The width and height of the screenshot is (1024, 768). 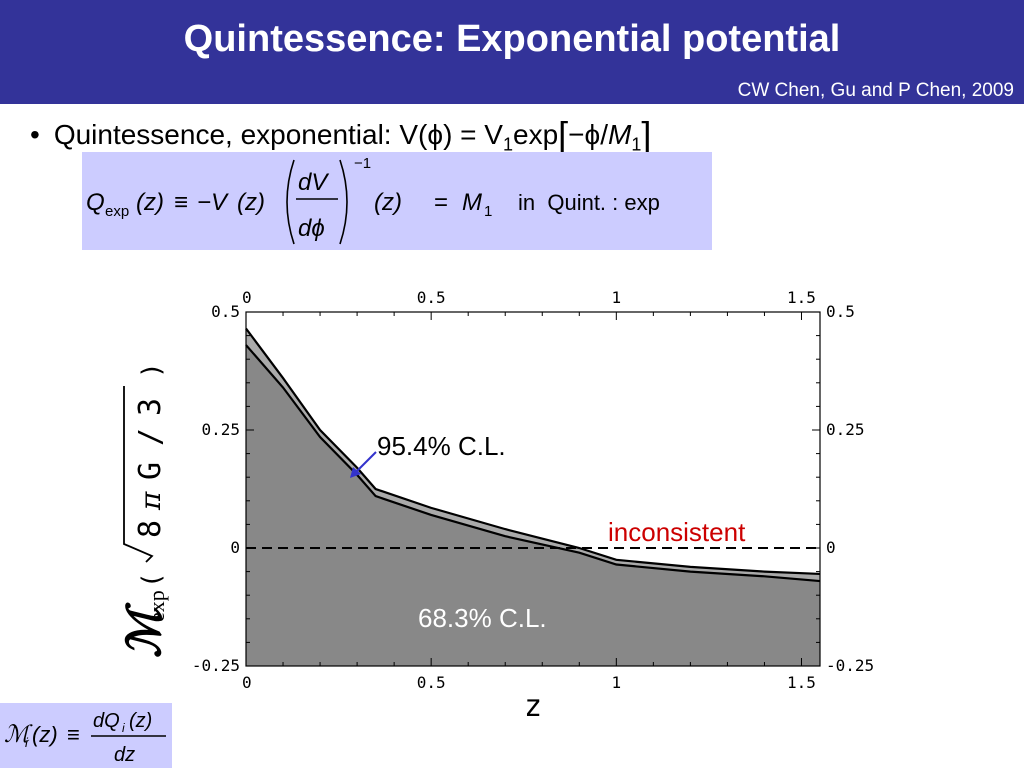 I want to click on bullet-sub2: 1, so click(x=636, y=144).